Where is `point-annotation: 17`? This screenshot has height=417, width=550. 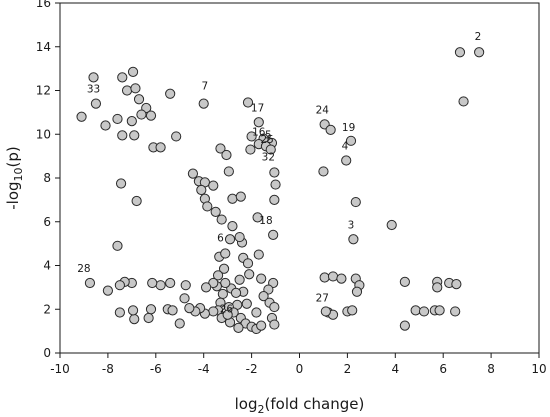
point-annotation: 17 is located at coordinates (257, 108).